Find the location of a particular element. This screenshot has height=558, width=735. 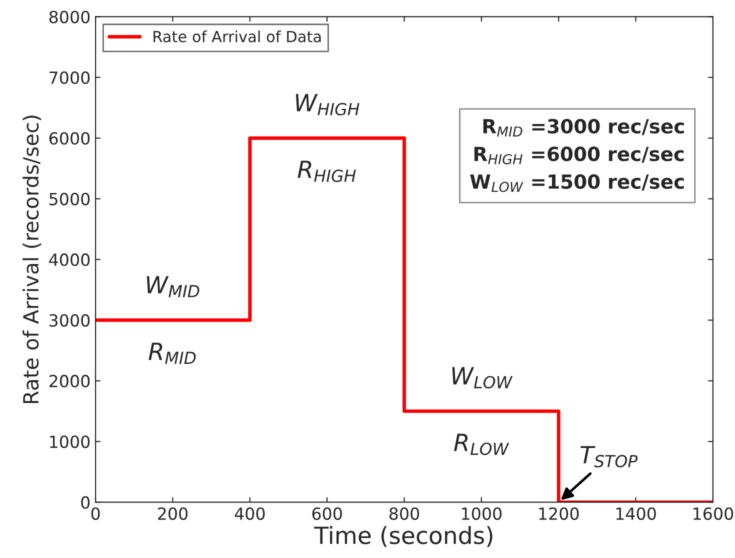

x-tick-label: 200 is located at coordinates (173, 513).